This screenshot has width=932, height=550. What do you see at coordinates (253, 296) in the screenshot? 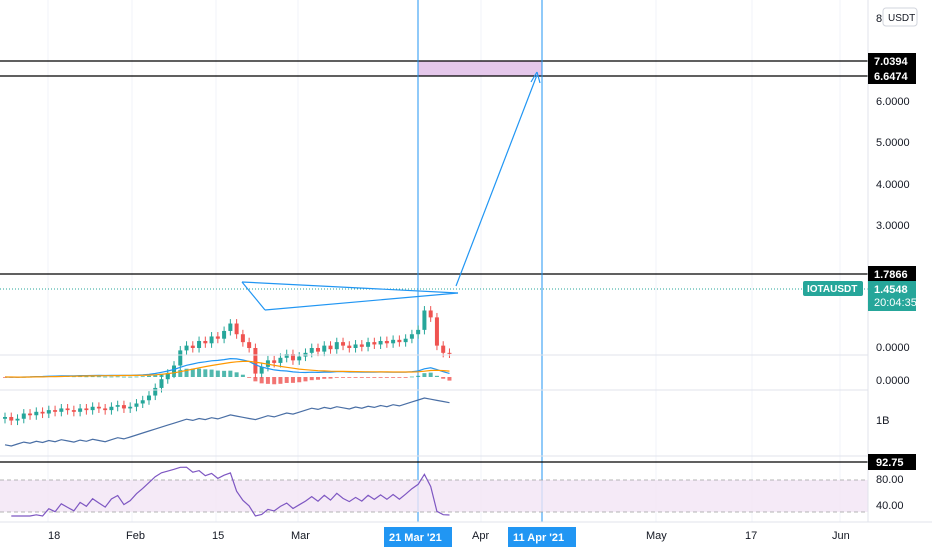
I see `triangle-left-line` at bounding box center [253, 296].